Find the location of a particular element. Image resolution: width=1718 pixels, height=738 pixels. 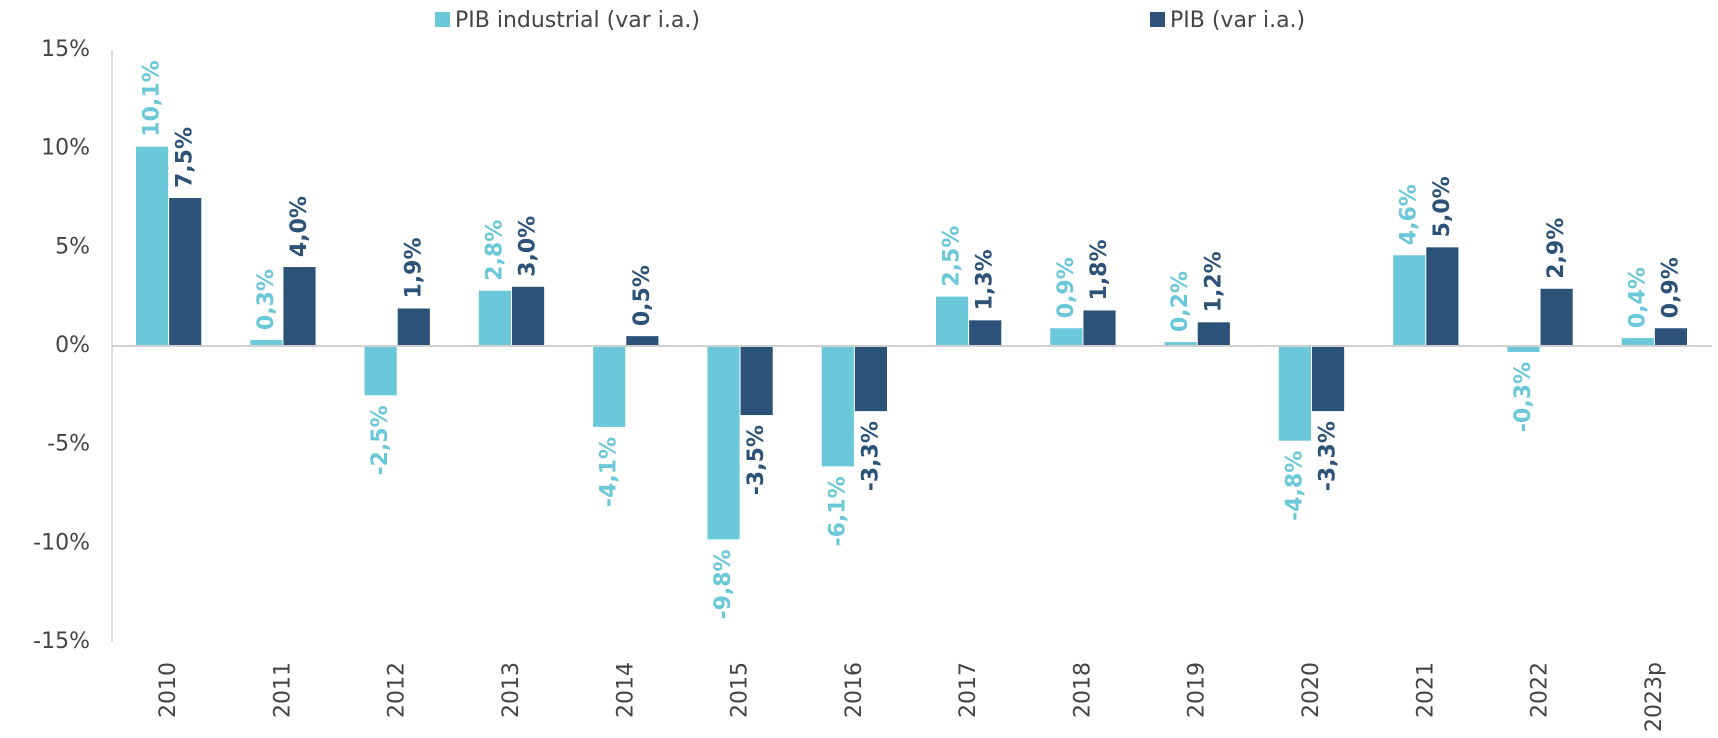

value-label: -2,5% is located at coordinates (380, 440).